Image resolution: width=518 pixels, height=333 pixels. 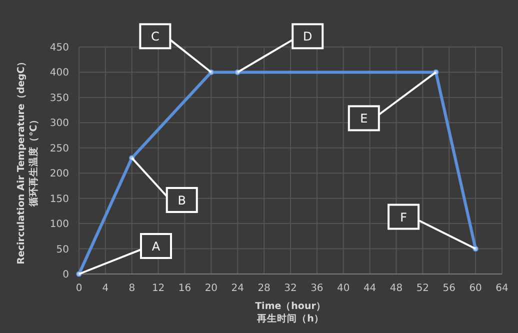 What do you see at coordinates (290, 288) in the screenshot?
I see `x-tick-label: 32` at bounding box center [290, 288].